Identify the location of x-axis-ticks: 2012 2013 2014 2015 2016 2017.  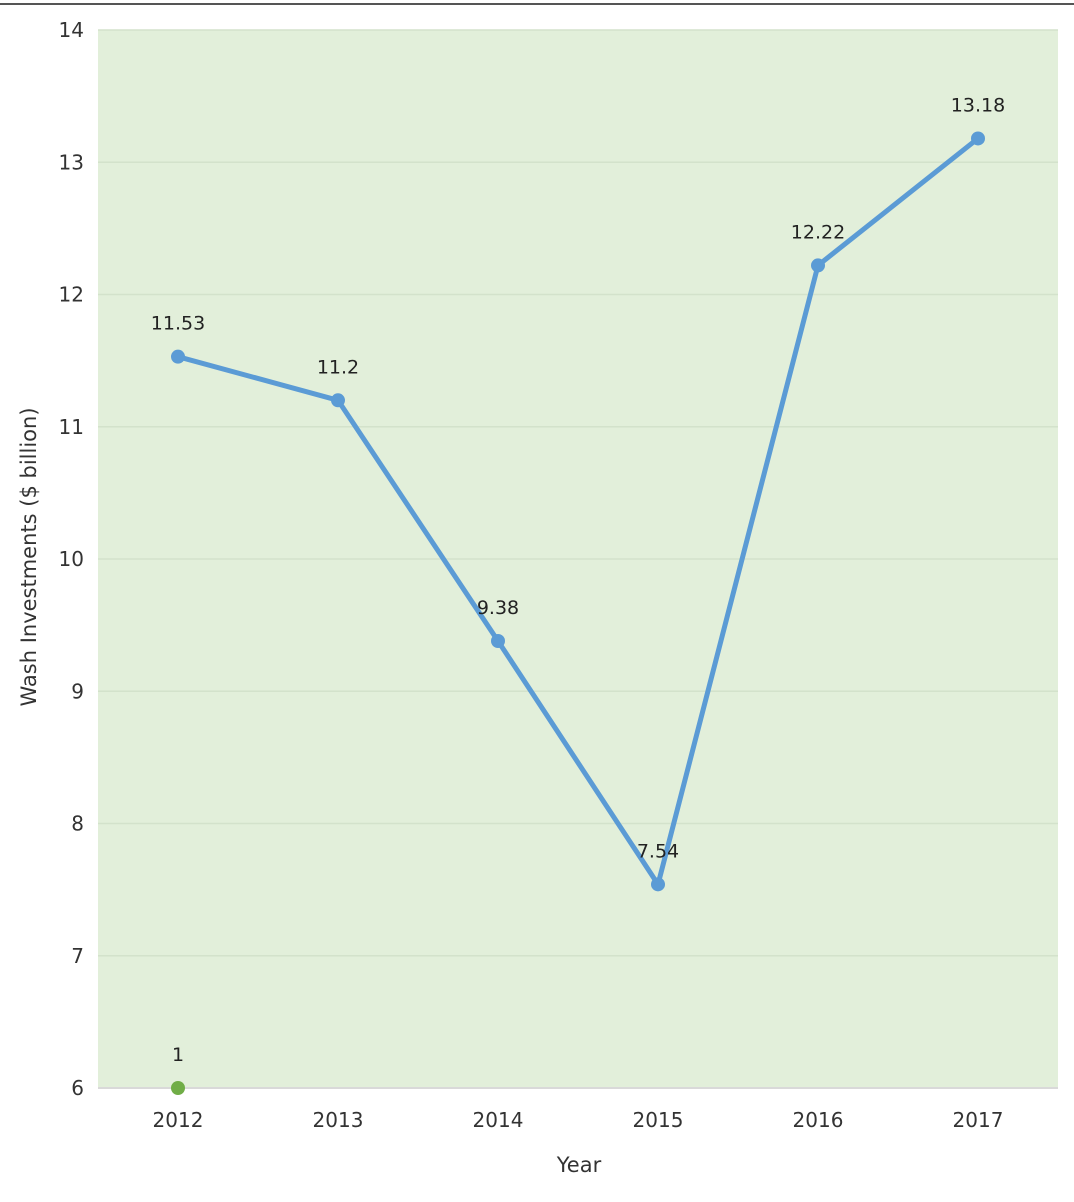
(578, 1120).